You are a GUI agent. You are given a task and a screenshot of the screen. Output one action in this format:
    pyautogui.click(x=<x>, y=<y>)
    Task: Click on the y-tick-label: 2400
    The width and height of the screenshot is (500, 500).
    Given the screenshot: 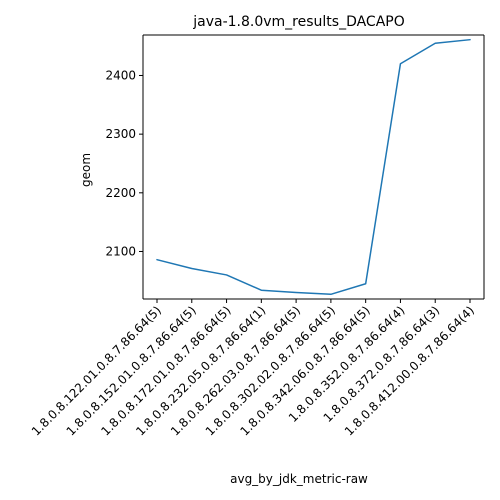 What is the action you would take?
    pyautogui.click(x=120, y=75)
    